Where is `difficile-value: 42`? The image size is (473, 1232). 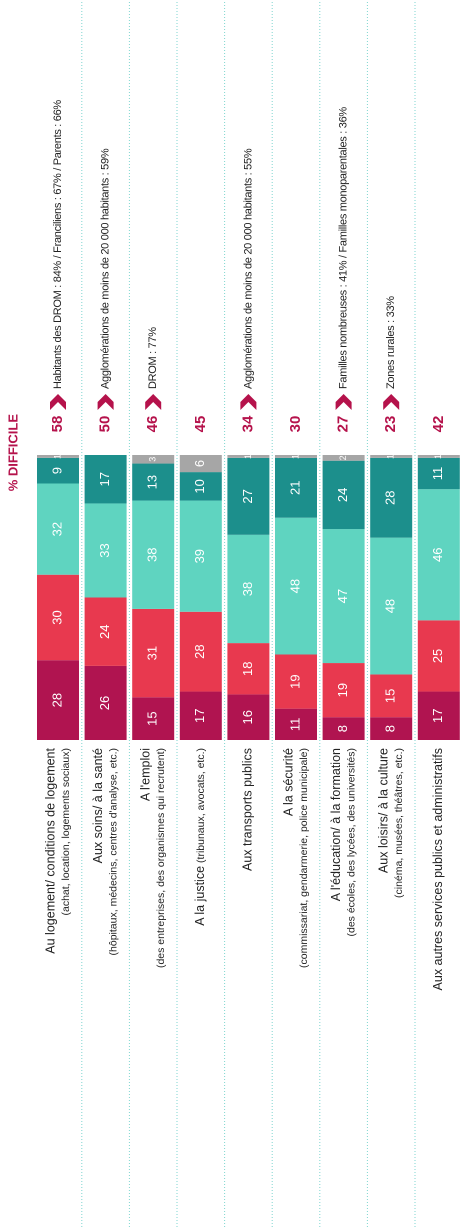
difficile-value: 42 is located at coordinates (438, 424).